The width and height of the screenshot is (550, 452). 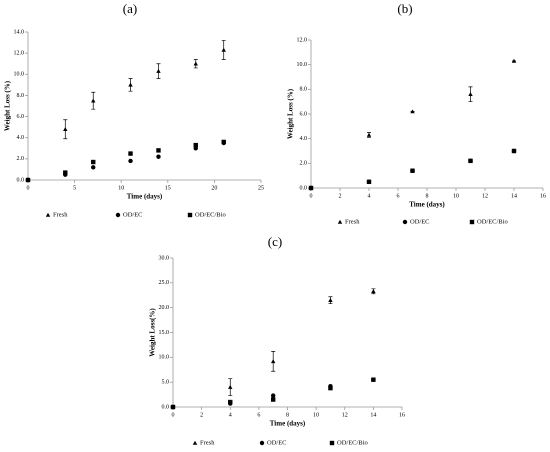 What do you see at coordinates (164, 333) in the screenshot?
I see `y-tick-label: 15.0` at bounding box center [164, 333].